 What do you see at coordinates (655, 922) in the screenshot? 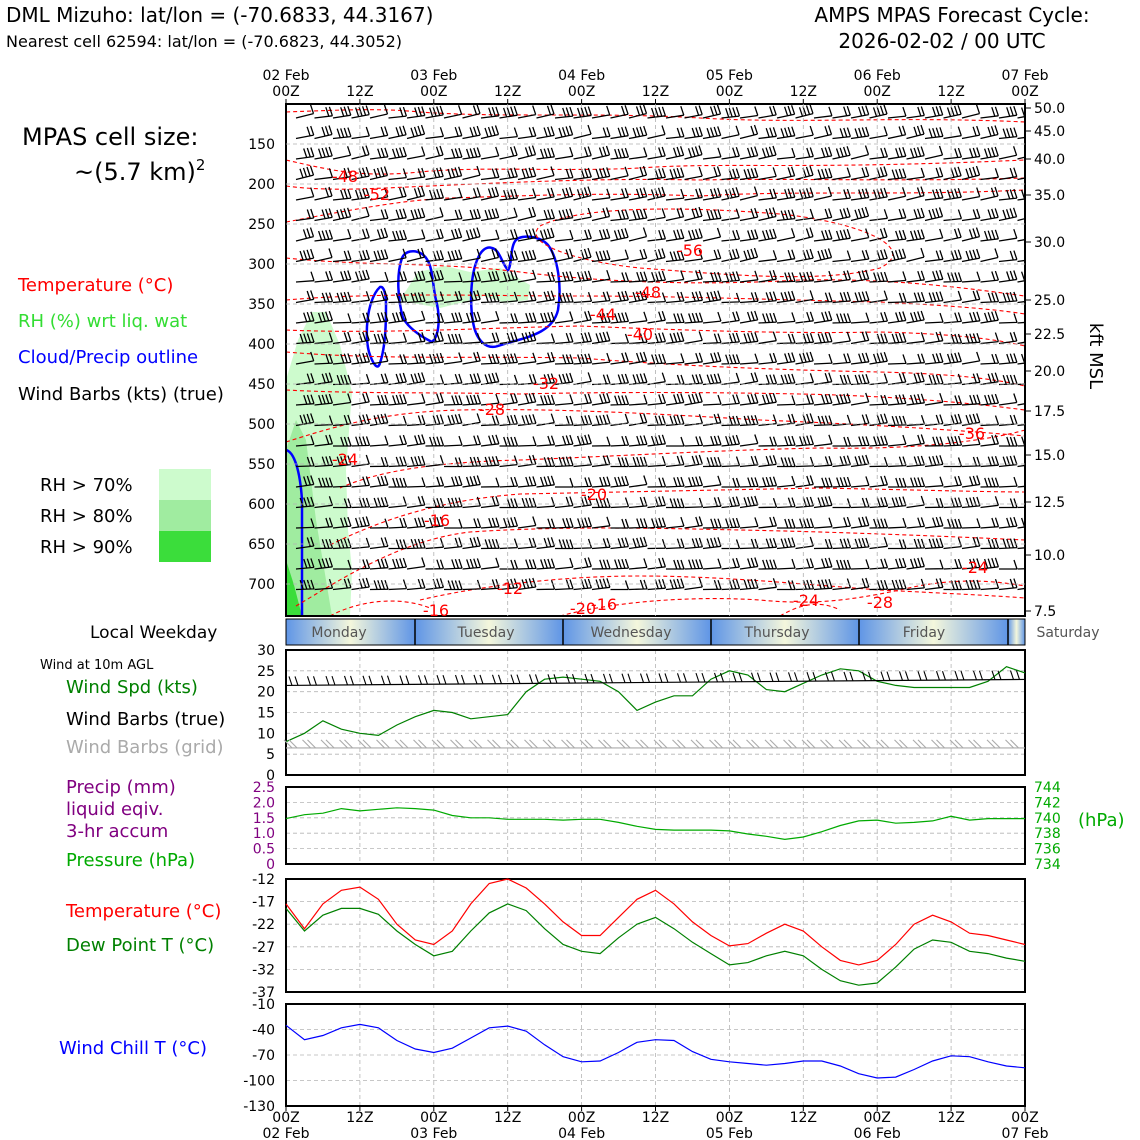
I see `temperature-line` at bounding box center [655, 922].